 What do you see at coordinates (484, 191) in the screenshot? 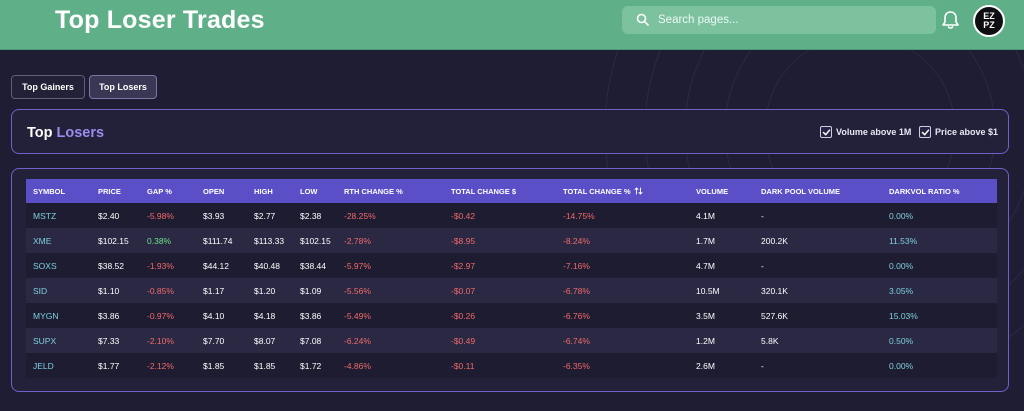
I see `column-header: TOTAL CHANGE $` at bounding box center [484, 191].